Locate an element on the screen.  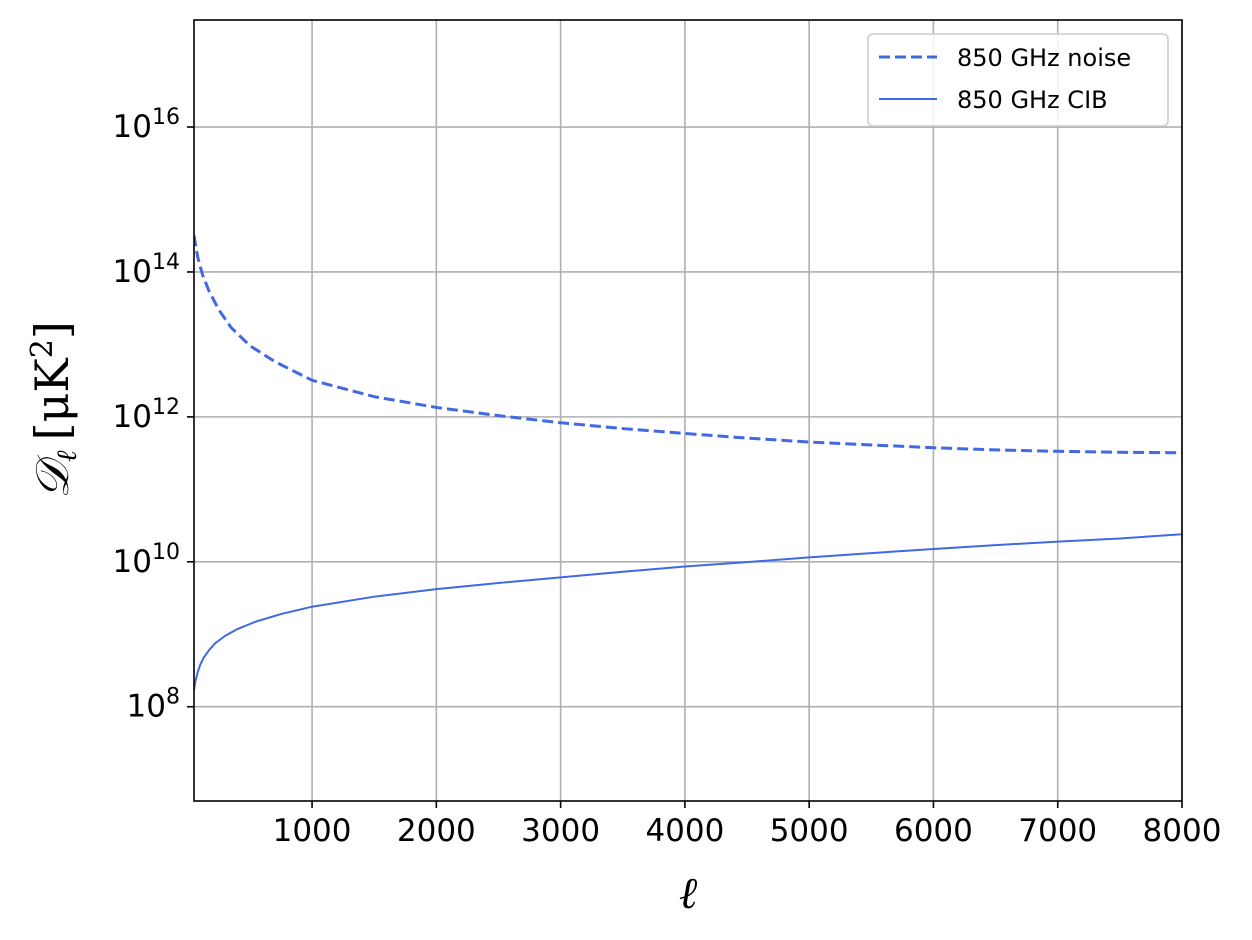
y-axis-title: 𝒟ℓ[μK2] is located at coordinates (54, 410).